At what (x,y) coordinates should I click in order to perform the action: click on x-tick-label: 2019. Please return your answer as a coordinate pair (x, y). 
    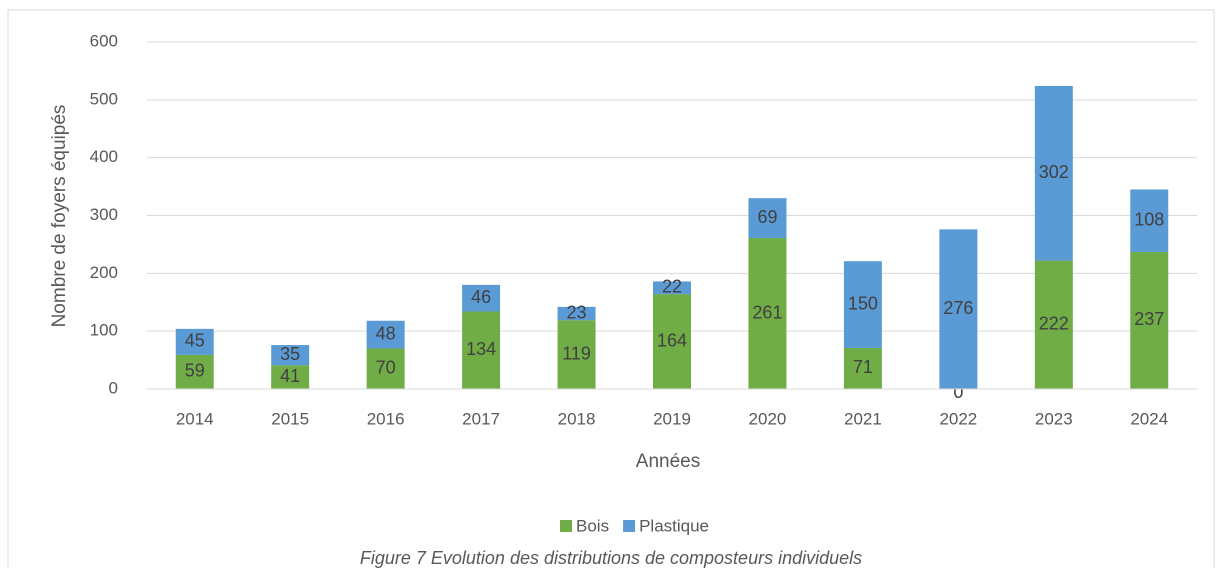
    Looking at the image, I should click on (672, 418).